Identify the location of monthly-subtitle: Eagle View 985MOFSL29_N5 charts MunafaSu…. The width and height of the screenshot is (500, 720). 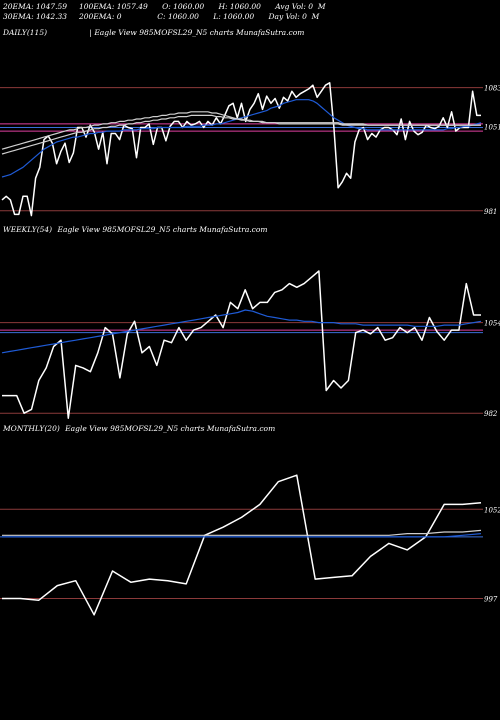
(170, 428).